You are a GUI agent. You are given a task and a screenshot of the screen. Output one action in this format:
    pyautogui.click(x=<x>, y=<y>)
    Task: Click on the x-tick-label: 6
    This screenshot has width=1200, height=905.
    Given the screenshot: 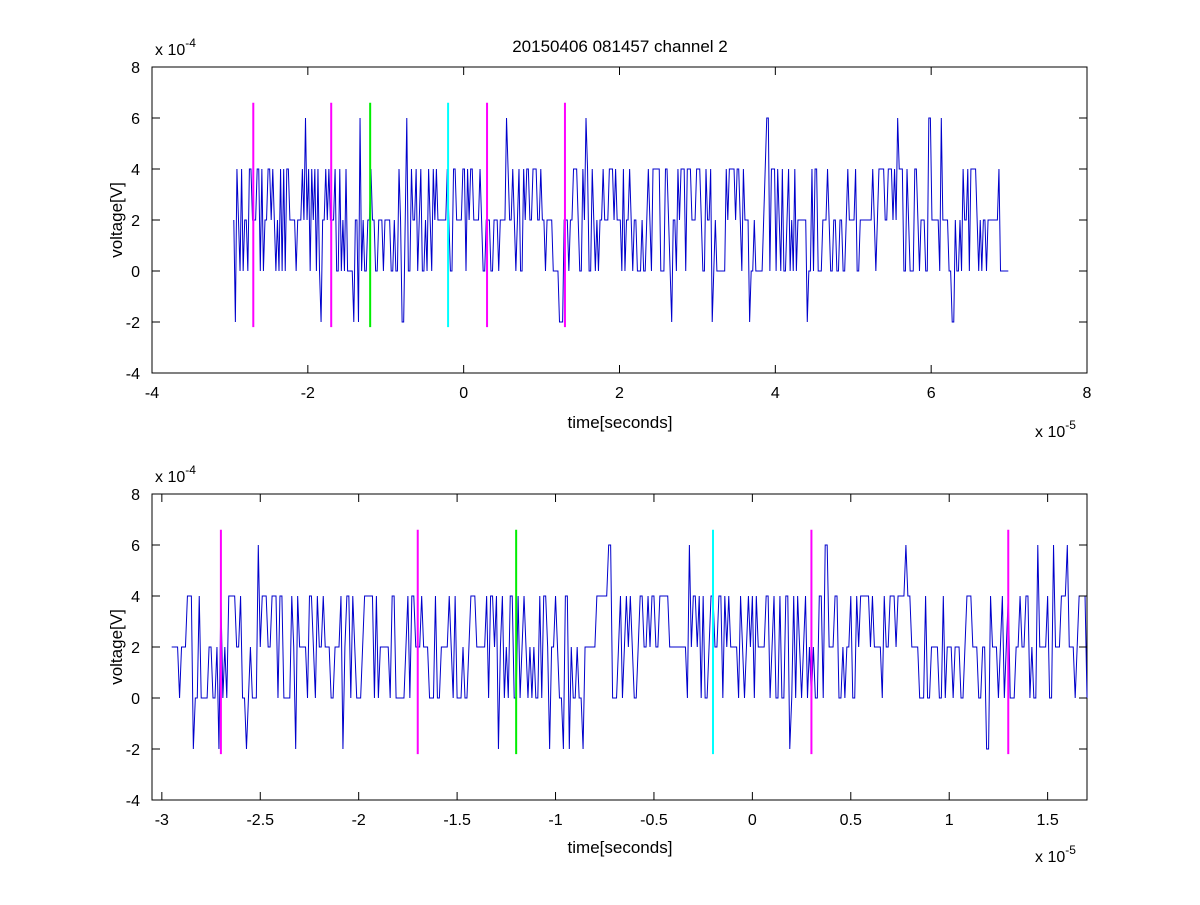 What is the action you would take?
    pyautogui.click(x=931, y=393)
    